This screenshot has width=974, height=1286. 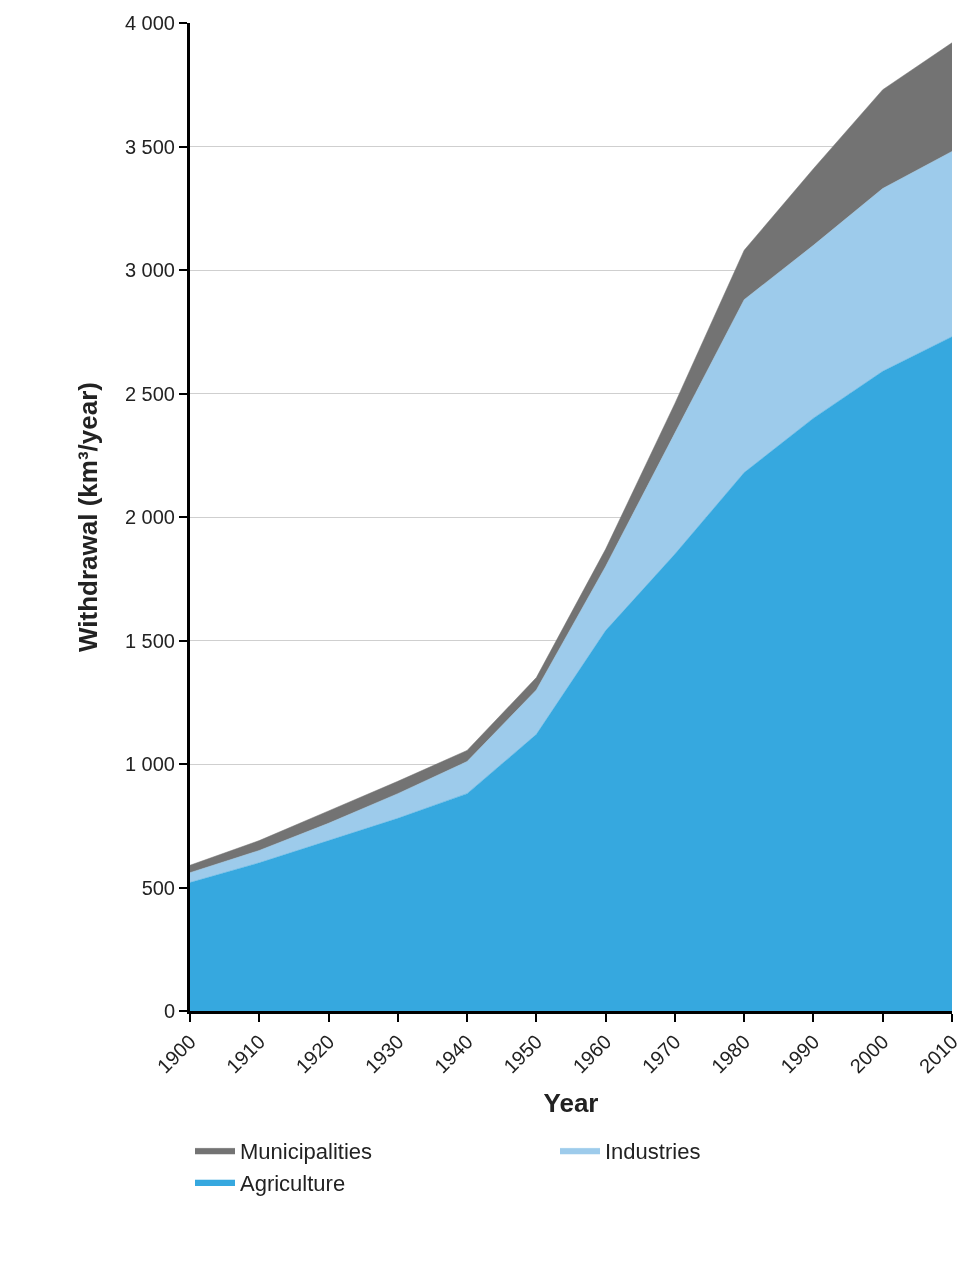 I want to click on y-tick-label: 4 000, so click(x=149, y=23).